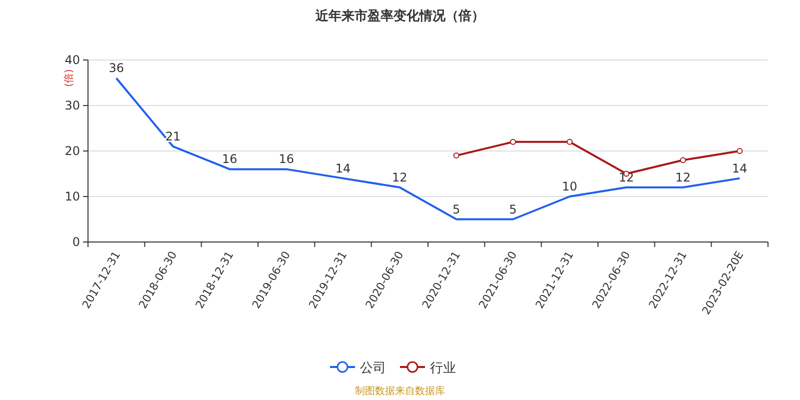 This screenshot has height=400, width=800. I want to click on y-tick-label: 0, so click(76, 242).